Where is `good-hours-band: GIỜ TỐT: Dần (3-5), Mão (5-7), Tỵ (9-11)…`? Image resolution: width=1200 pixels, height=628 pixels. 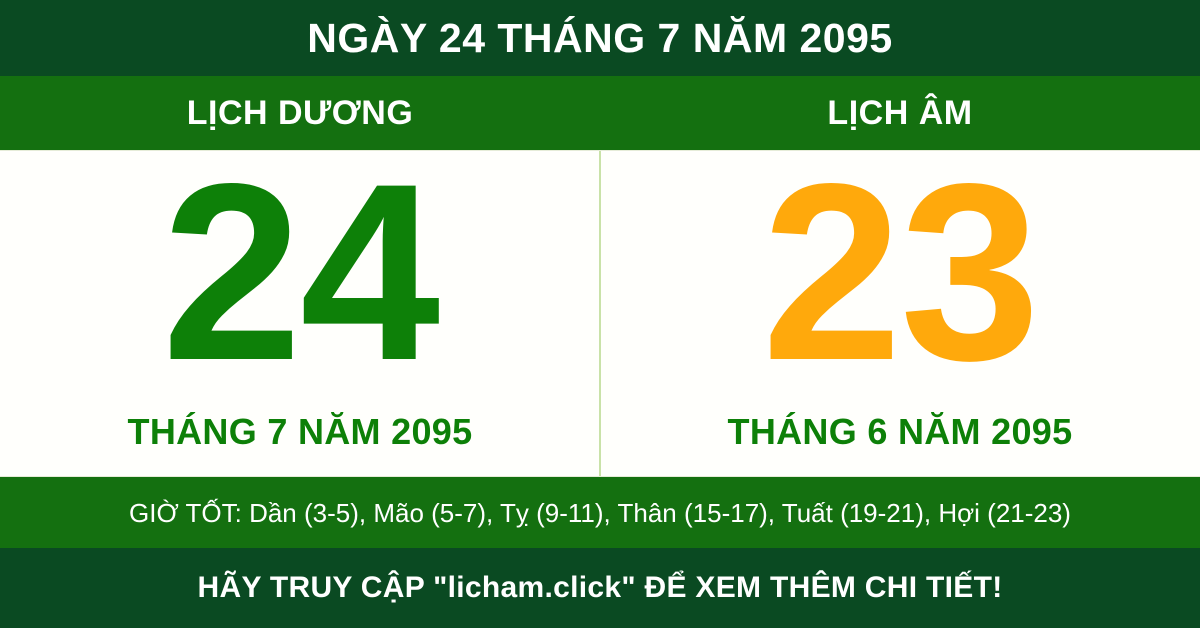 good-hours-band: GIỜ TỐT: Dần (3-5), Mão (5-7), Tỵ (9-11)… is located at coordinates (600, 512).